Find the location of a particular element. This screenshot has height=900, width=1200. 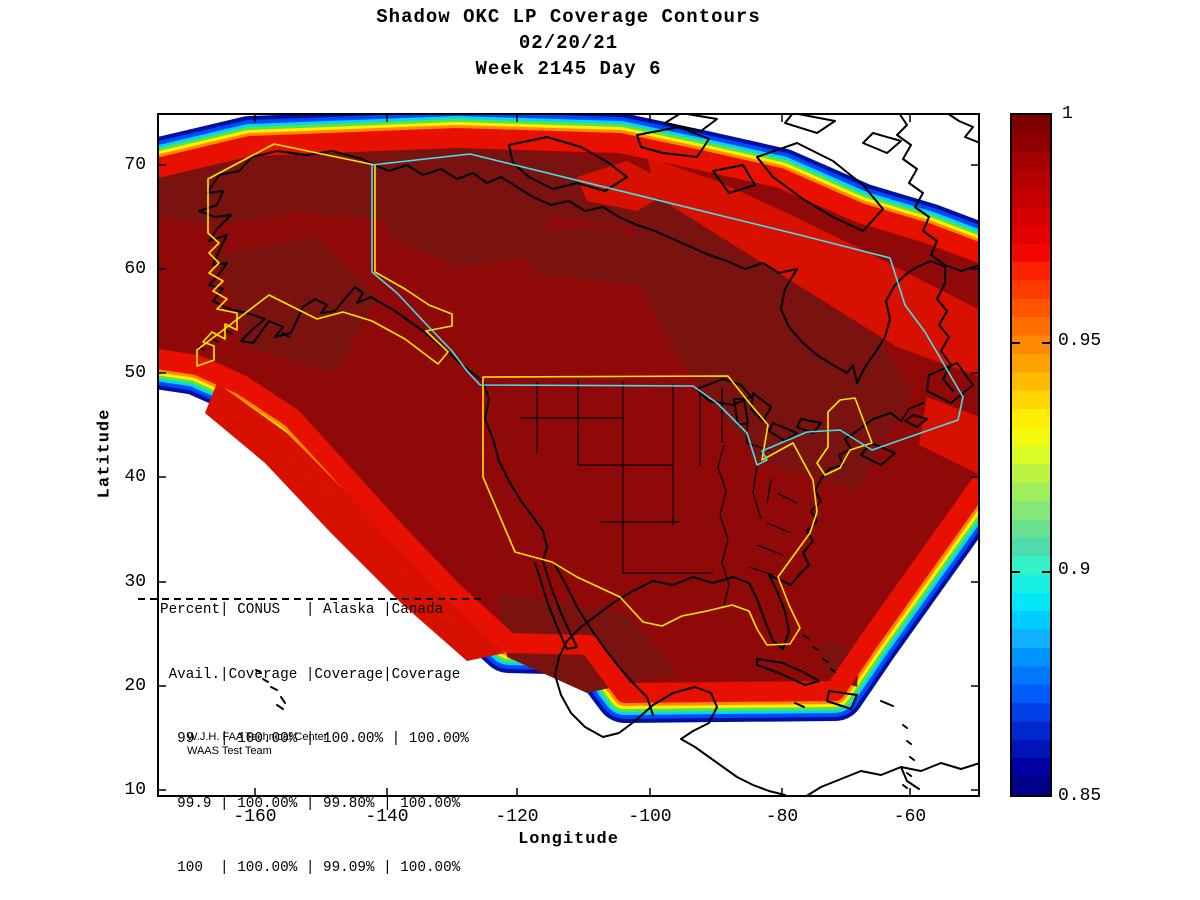

stats-header-row-2: Avail.|Coverage |Coverage|Coverage is located at coordinates (310, 674).